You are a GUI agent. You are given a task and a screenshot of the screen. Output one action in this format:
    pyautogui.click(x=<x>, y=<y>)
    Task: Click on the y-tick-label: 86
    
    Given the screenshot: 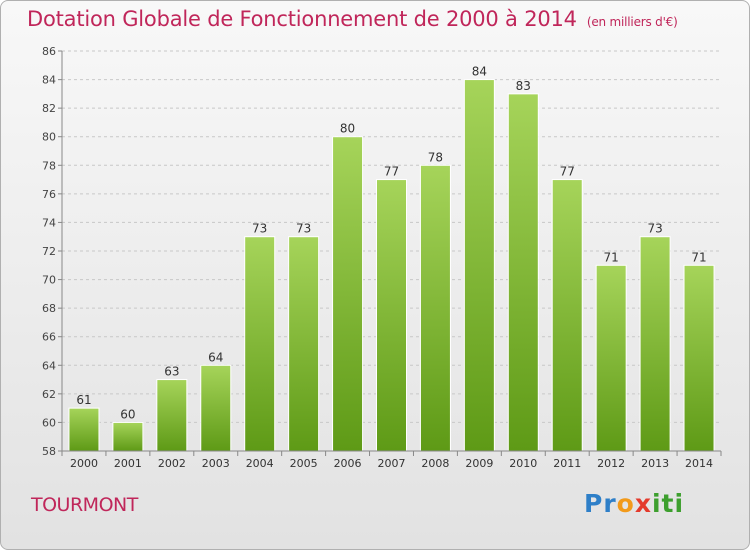 What is the action you would take?
    pyautogui.click(x=49, y=51)
    